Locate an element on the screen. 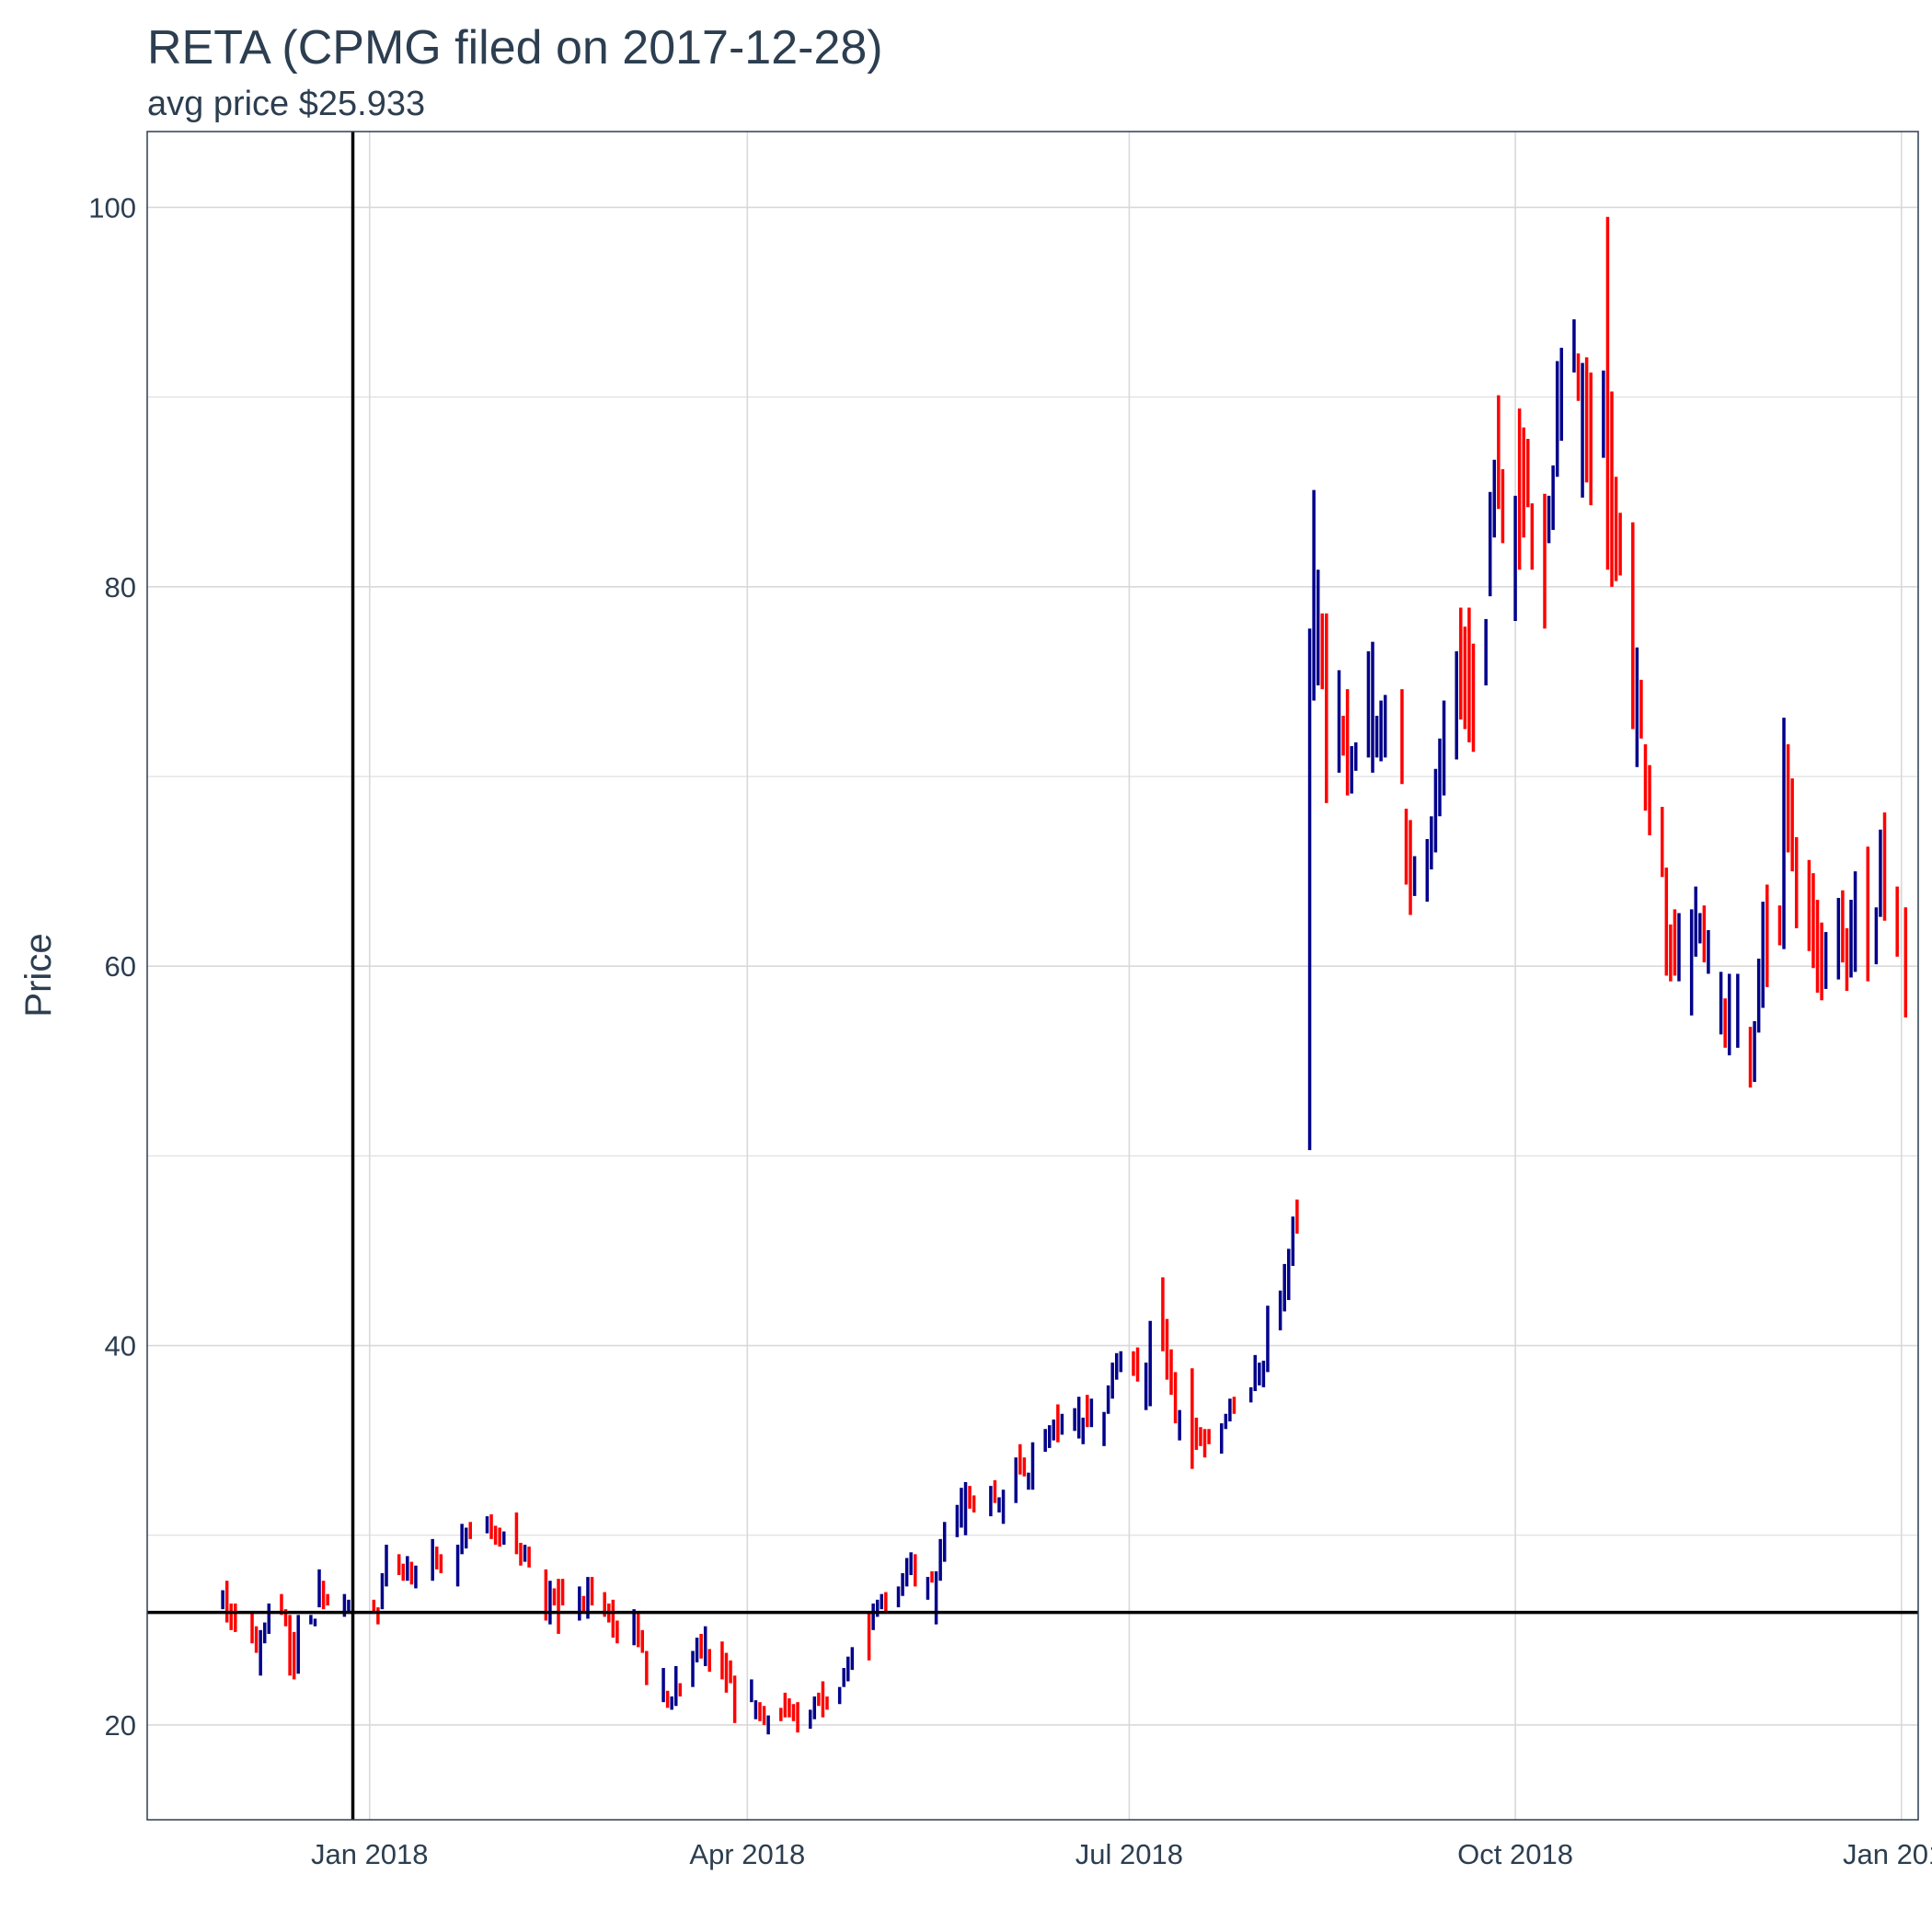 Image resolution: width=1932 pixels, height=1932 pixels. x-tick-label: Jul 2018 is located at coordinates (1129, 1854).